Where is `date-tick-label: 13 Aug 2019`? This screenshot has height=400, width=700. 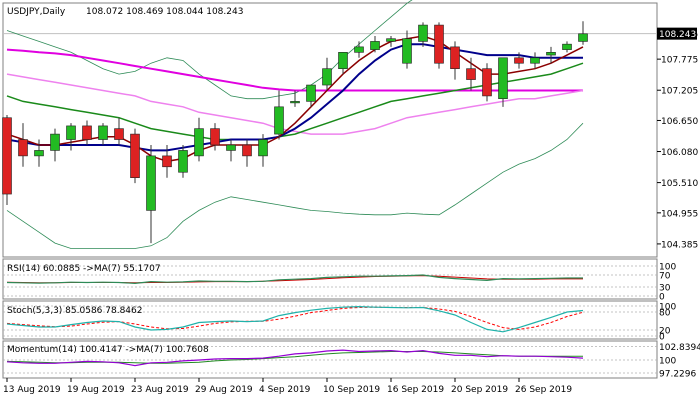
date-tick-label: 13 Aug 2019 is located at coordinates (32, 390).